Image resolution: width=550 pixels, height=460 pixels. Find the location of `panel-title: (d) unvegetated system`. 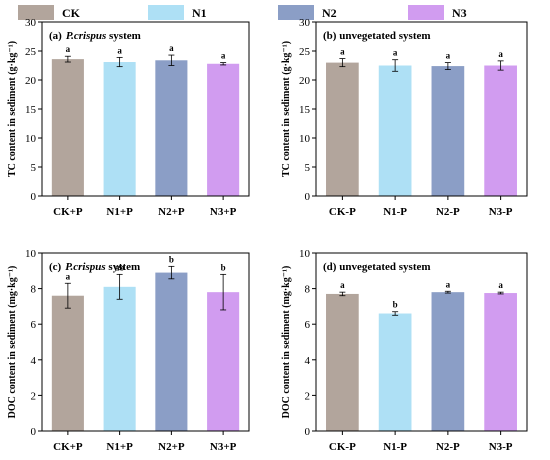

panel-title: (d) unvegetated system is located at coordinates (377, 267).